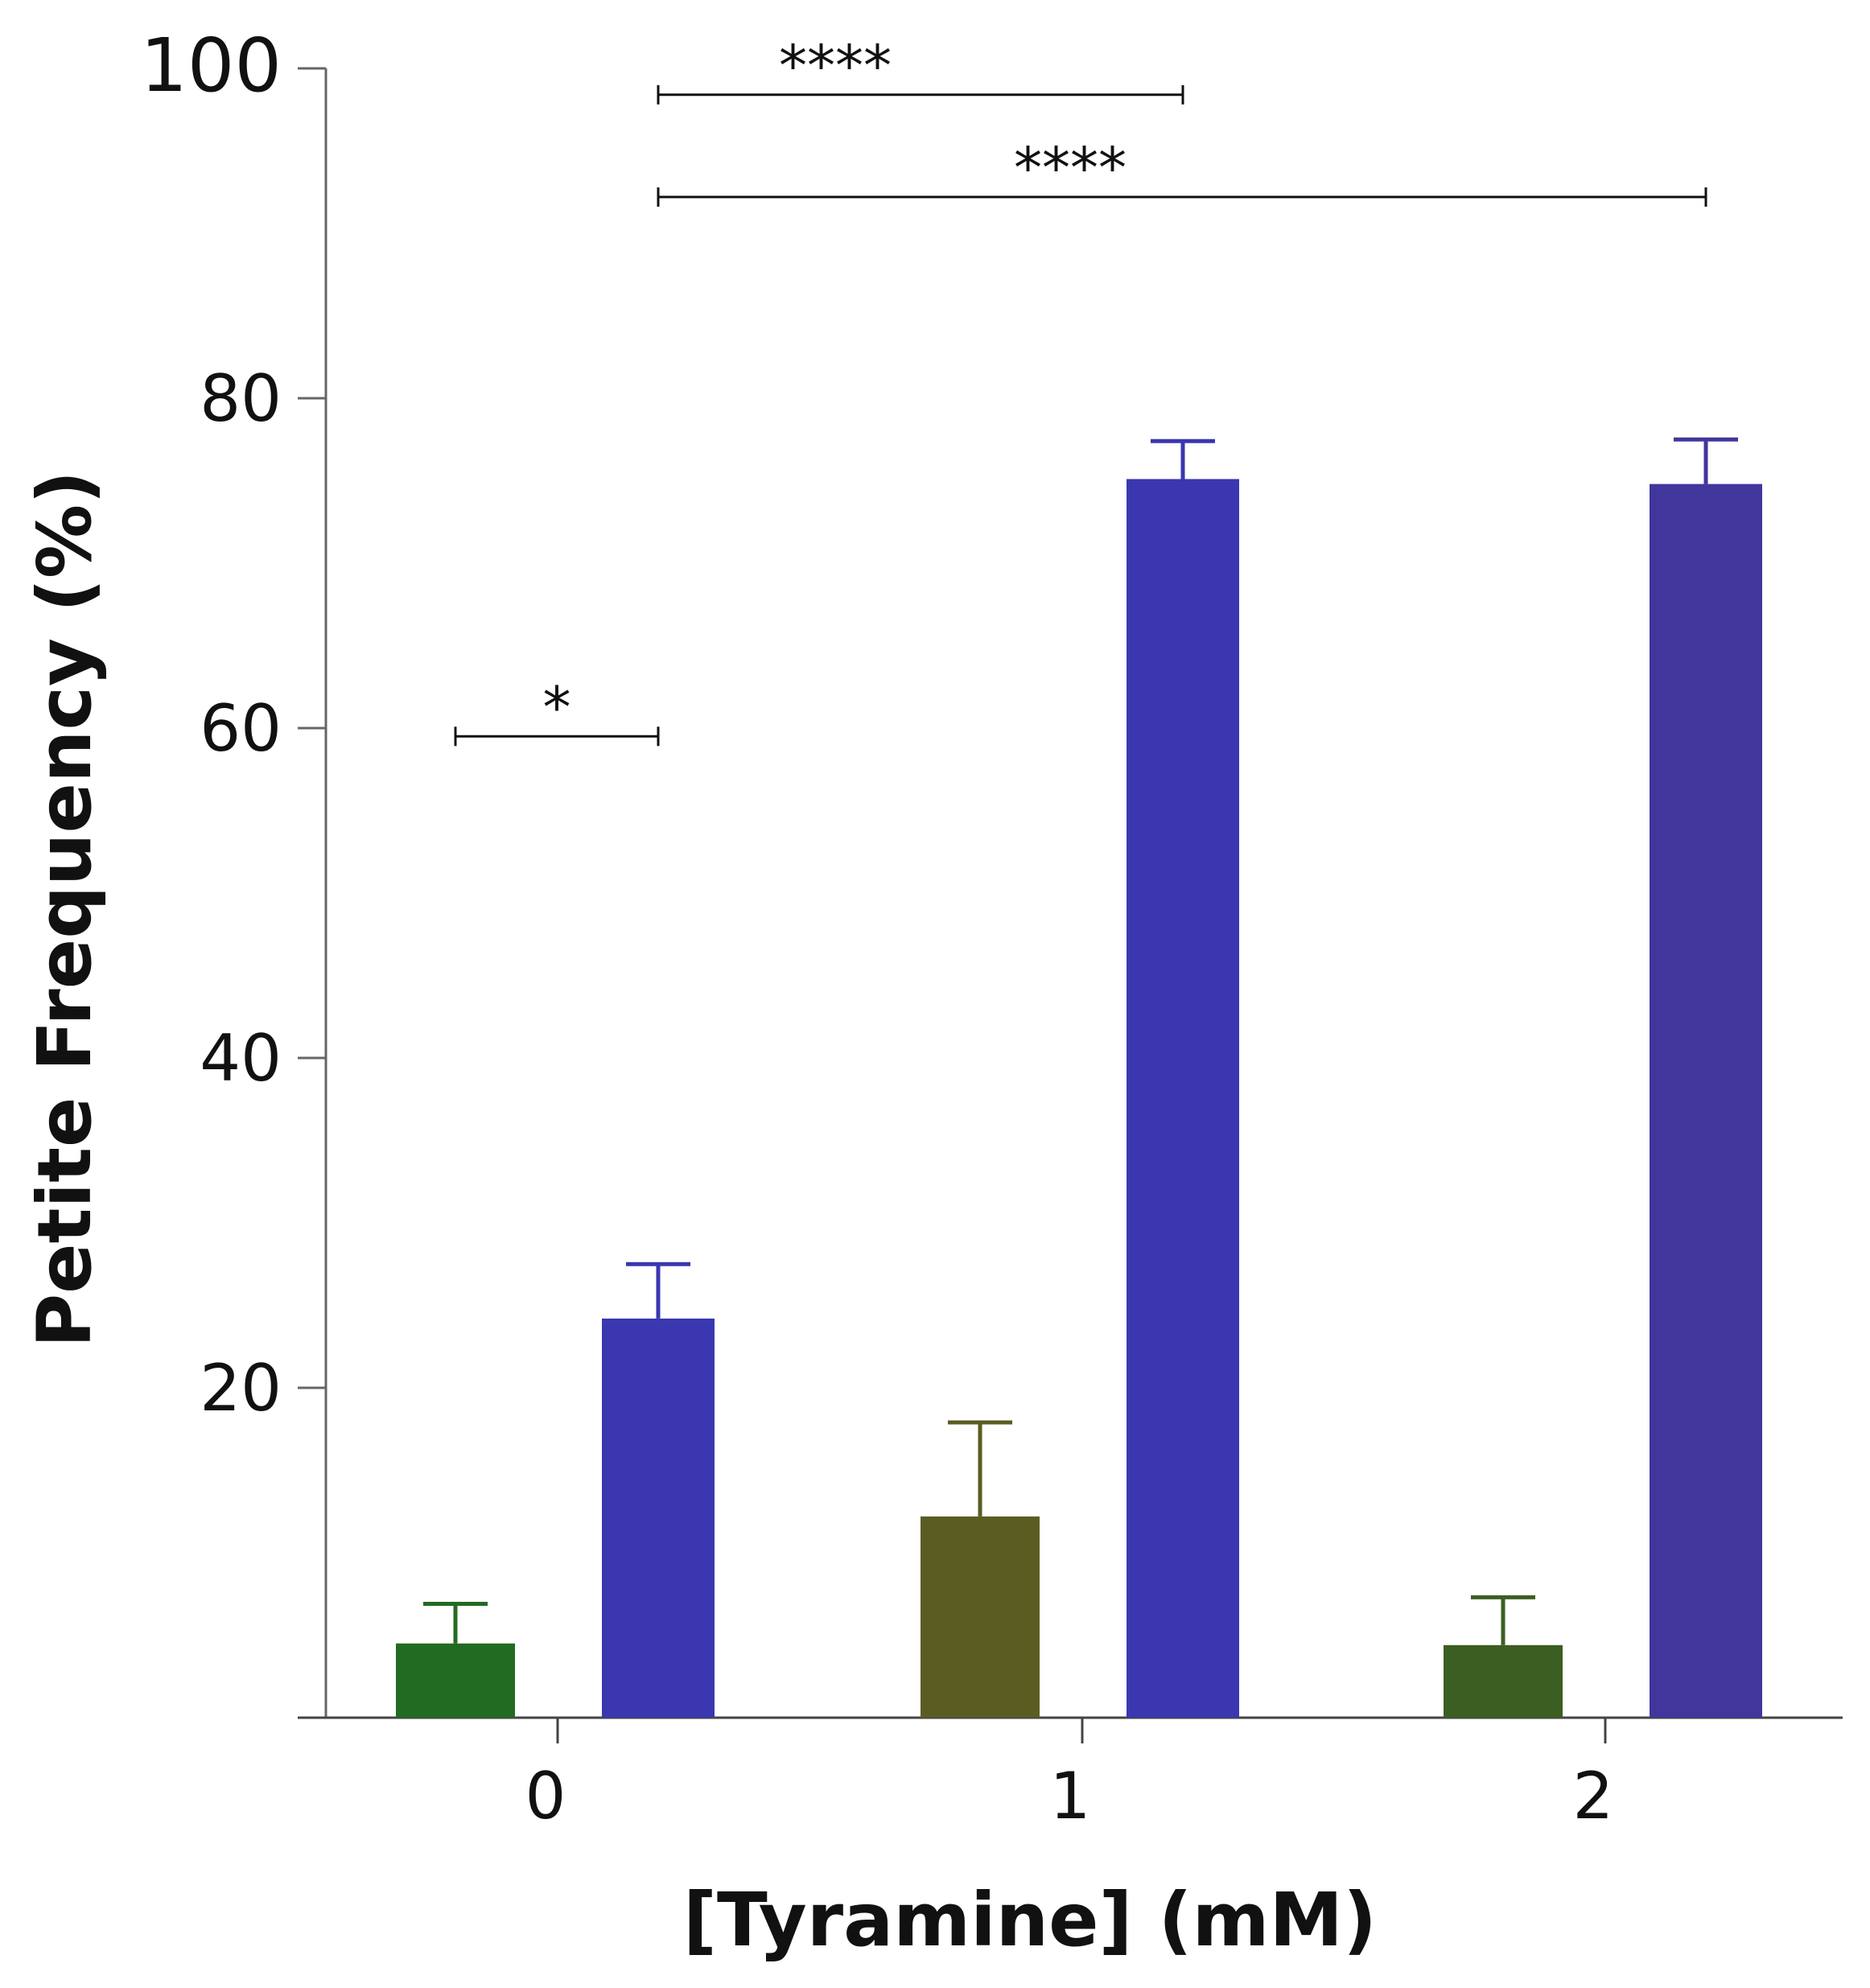  What do you see at coordinates (1593, 1796) in the screenshot?
I see `x-tick-label: 2` at bounding box center [1593, 1796].